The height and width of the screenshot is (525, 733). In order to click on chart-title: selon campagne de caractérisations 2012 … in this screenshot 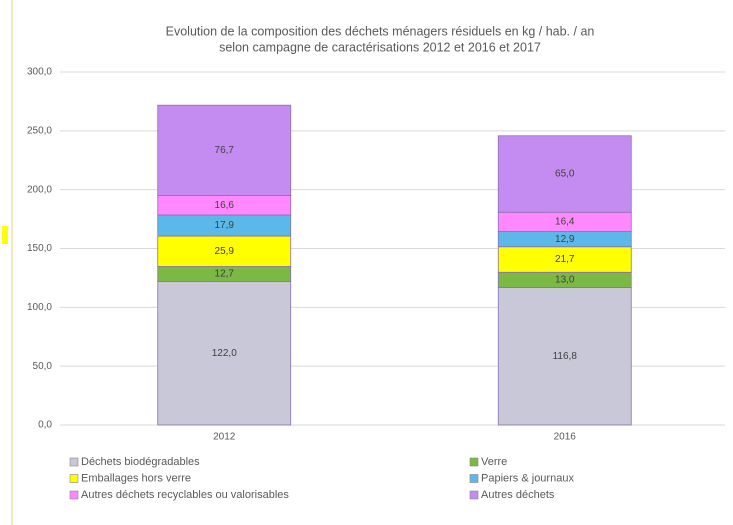, I will do `click(380, 47)`.